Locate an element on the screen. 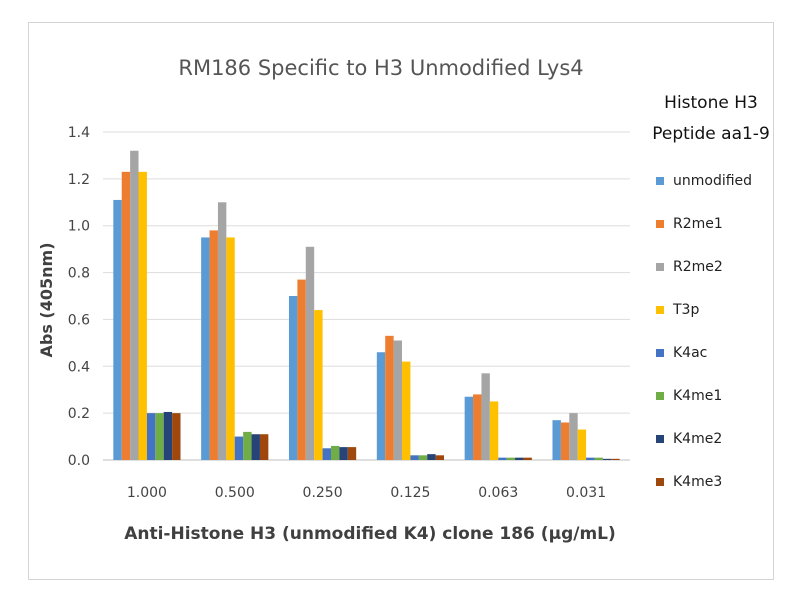  x-axis-ticks: 1.000 0.500 0.250 0.125 0.063 0.031 is located at coordinates (366, 493).